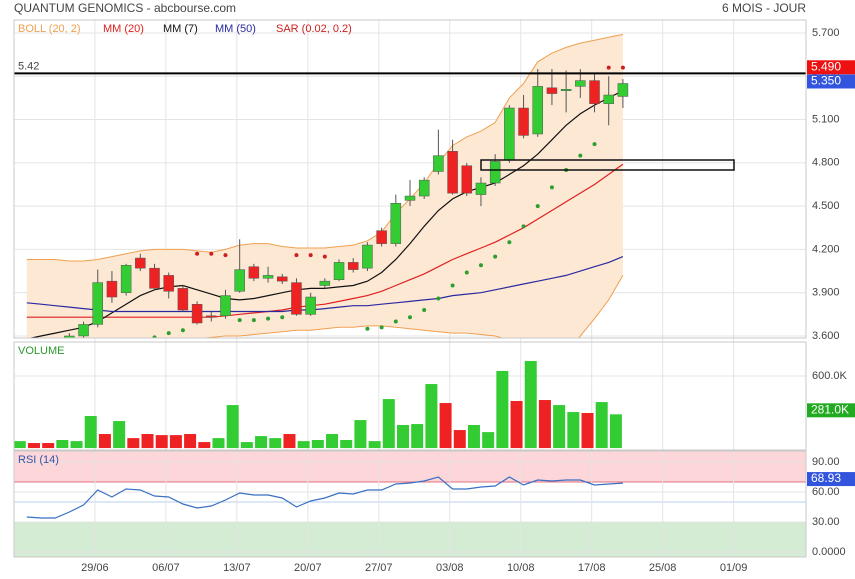 The width and height of the screenshot is (855, 579). I want to click on x-tick-label: 03/08, so click(450, 568).